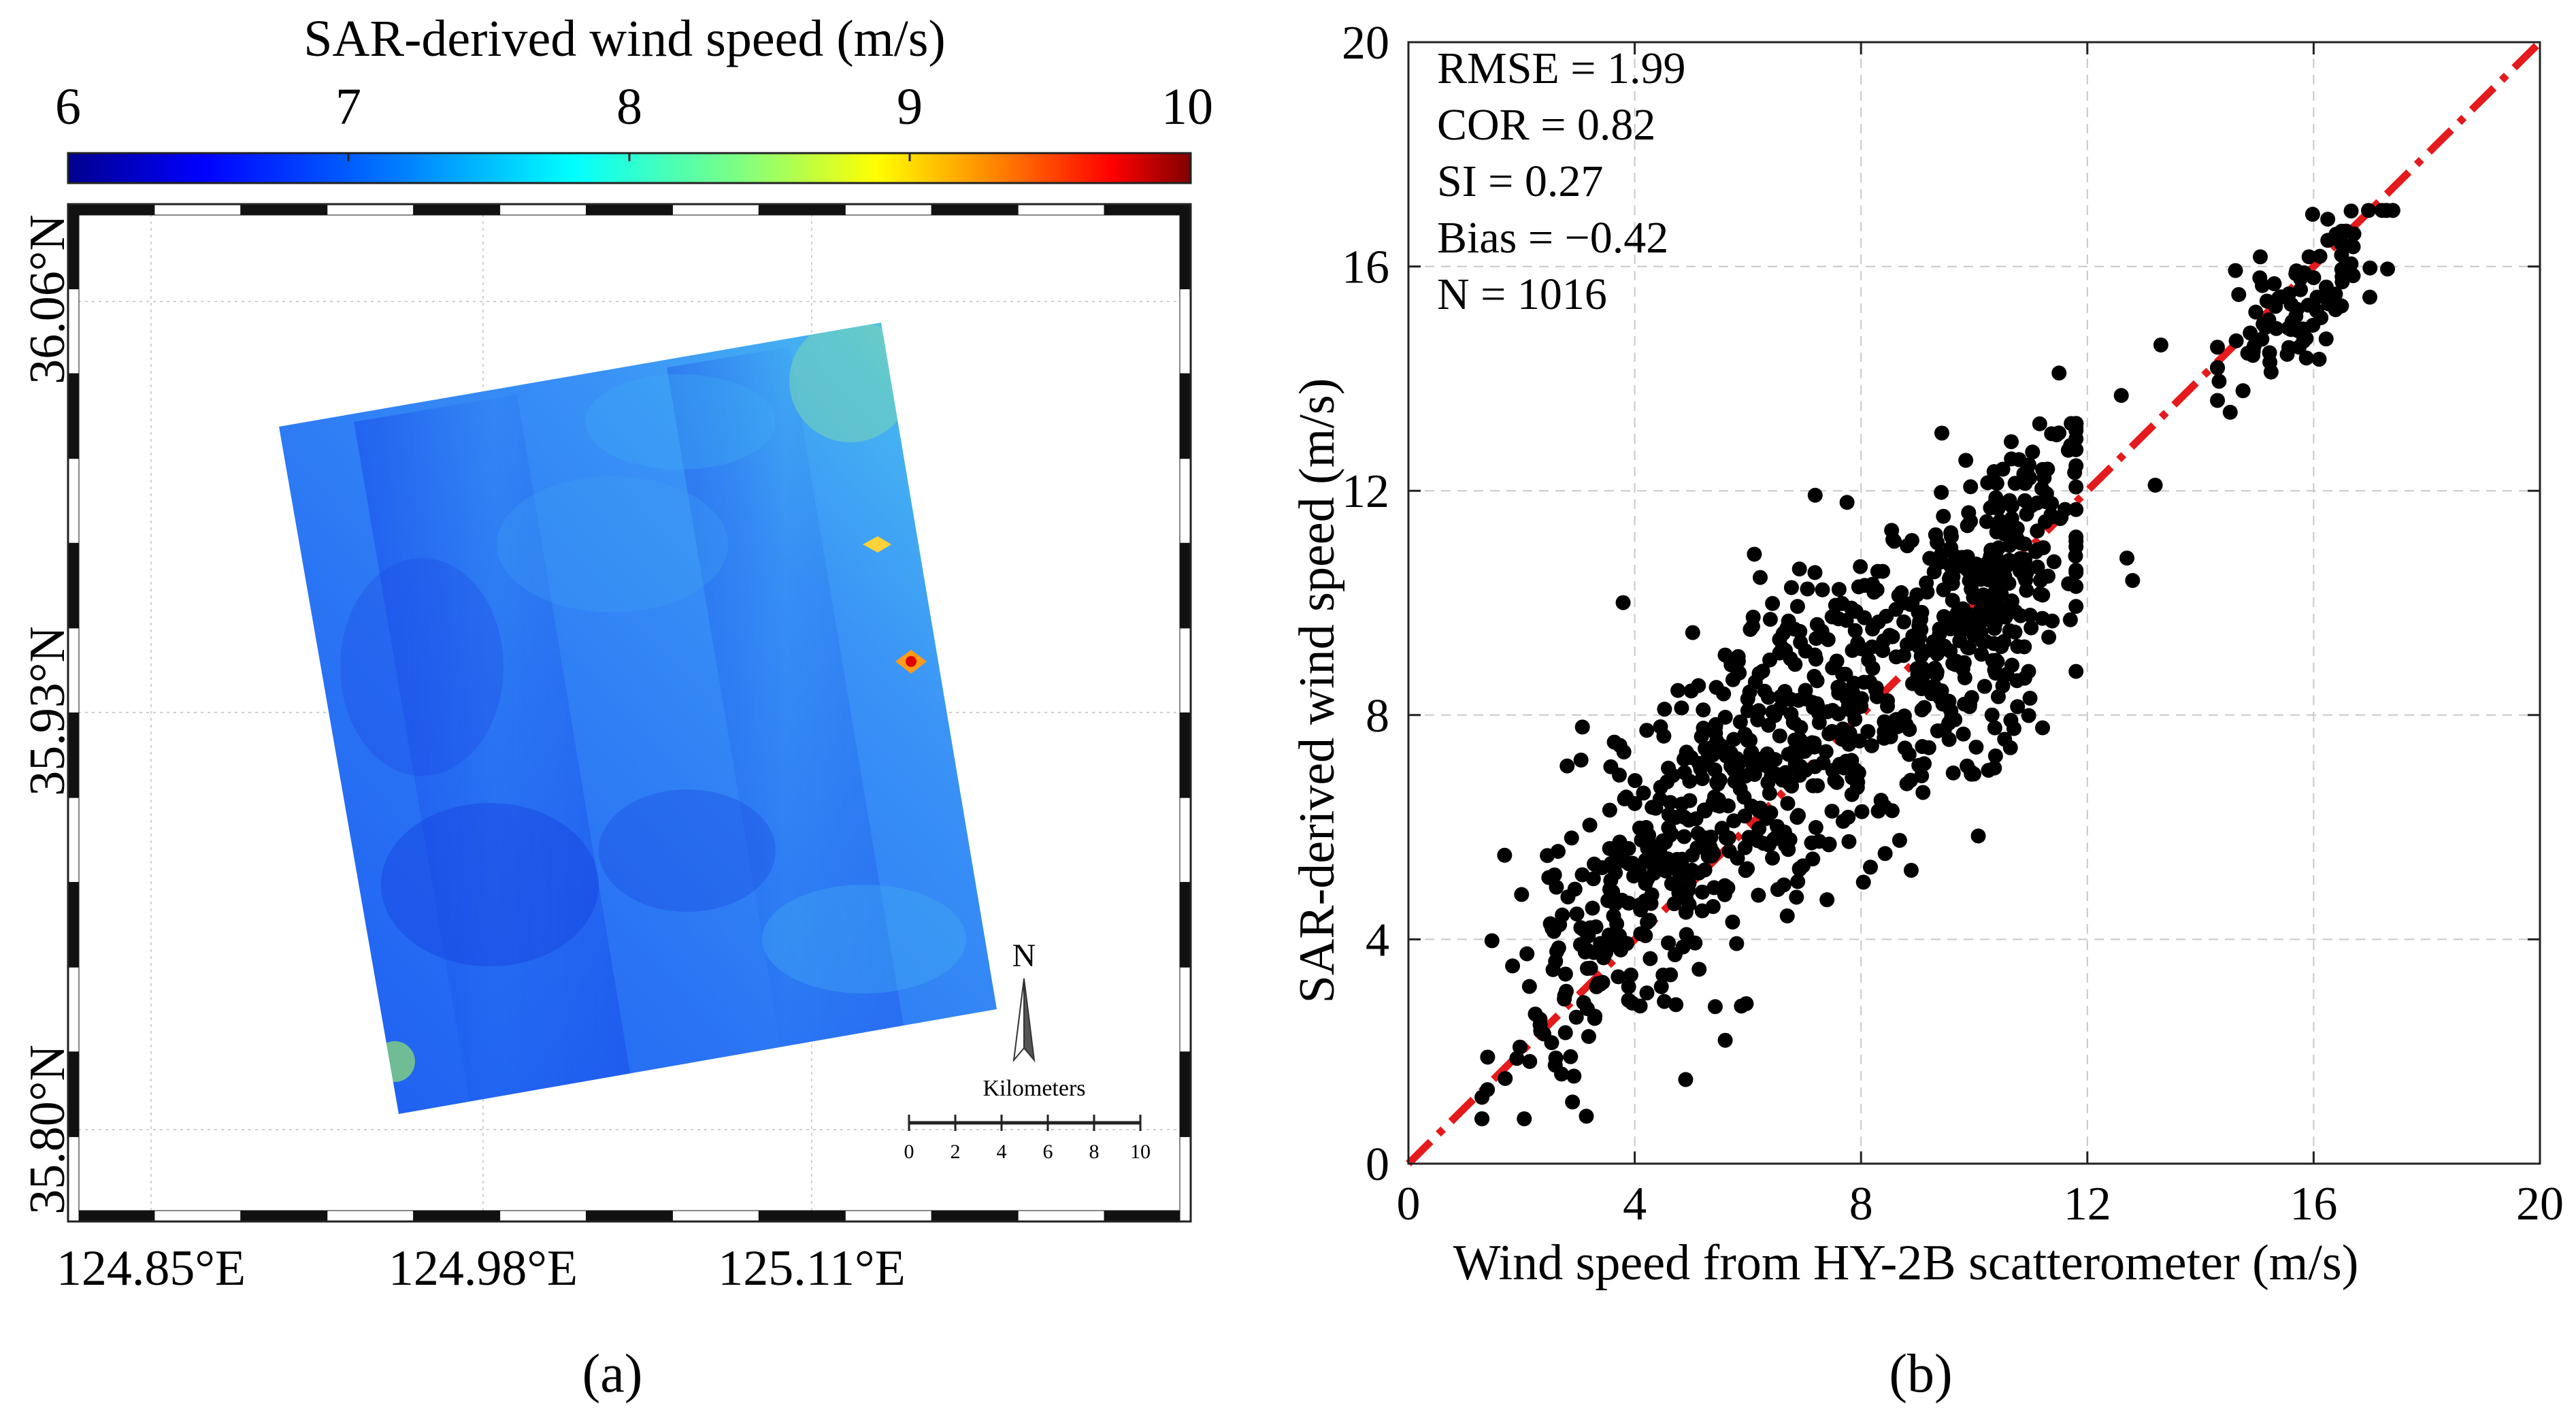 The width and height of the screenshot is (2576, 1427). Describe the element at coordinates (1920, 1374) in the screenshot. I see `panel-b-label: (b)` at that location.